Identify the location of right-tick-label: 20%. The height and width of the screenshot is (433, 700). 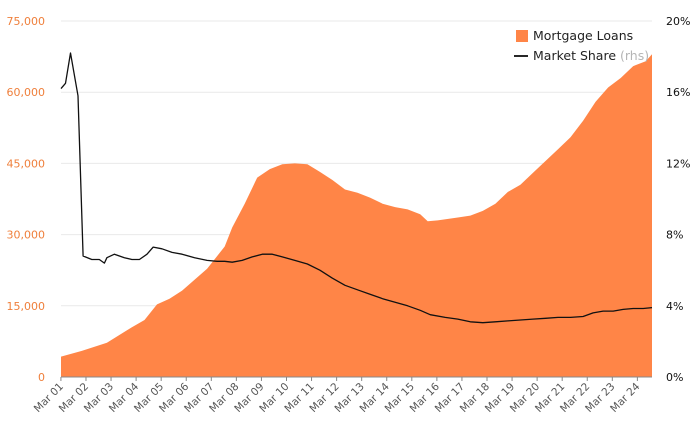
(678, 21).